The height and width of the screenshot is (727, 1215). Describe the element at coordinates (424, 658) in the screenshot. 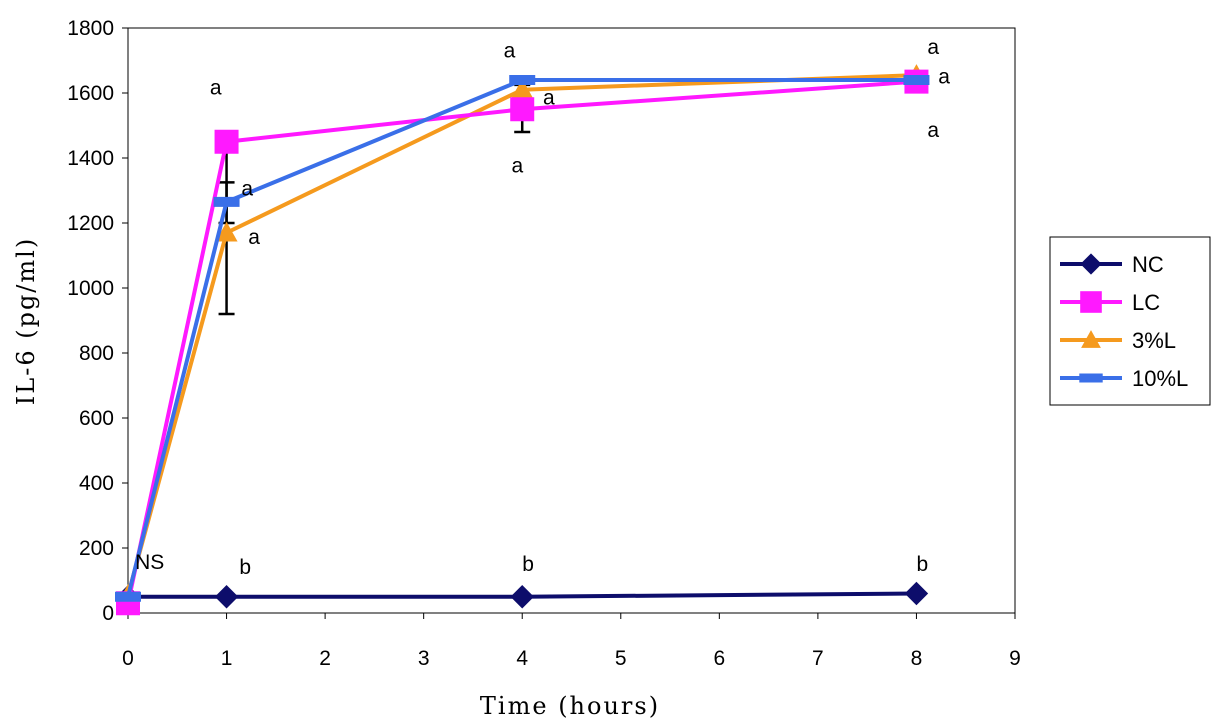

I see `x-tick-label: 3` at that location.